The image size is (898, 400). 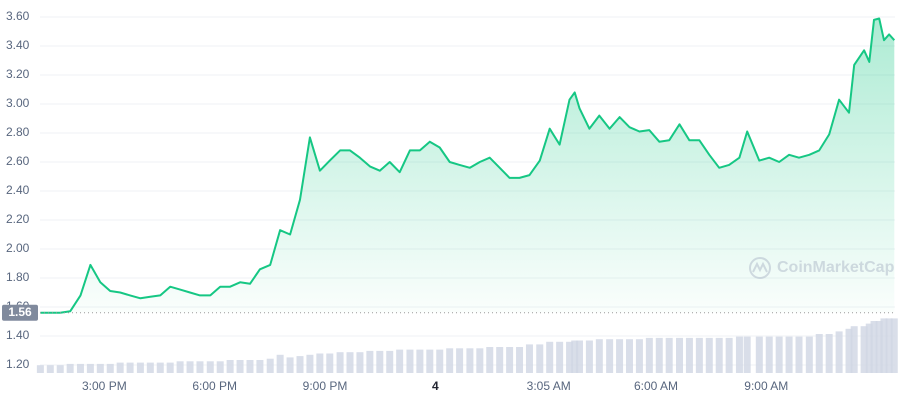 What do you see at coordinates (18, 74) in the screenshot?
I see `y-tick-label: 3.20` at bounding box center [18, 74].